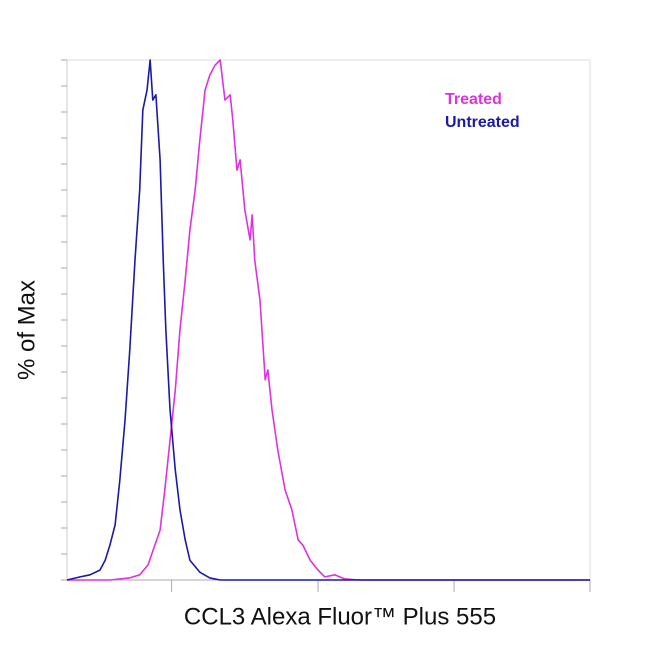  I want to click on legend-label: Treated, so click(473, 99).